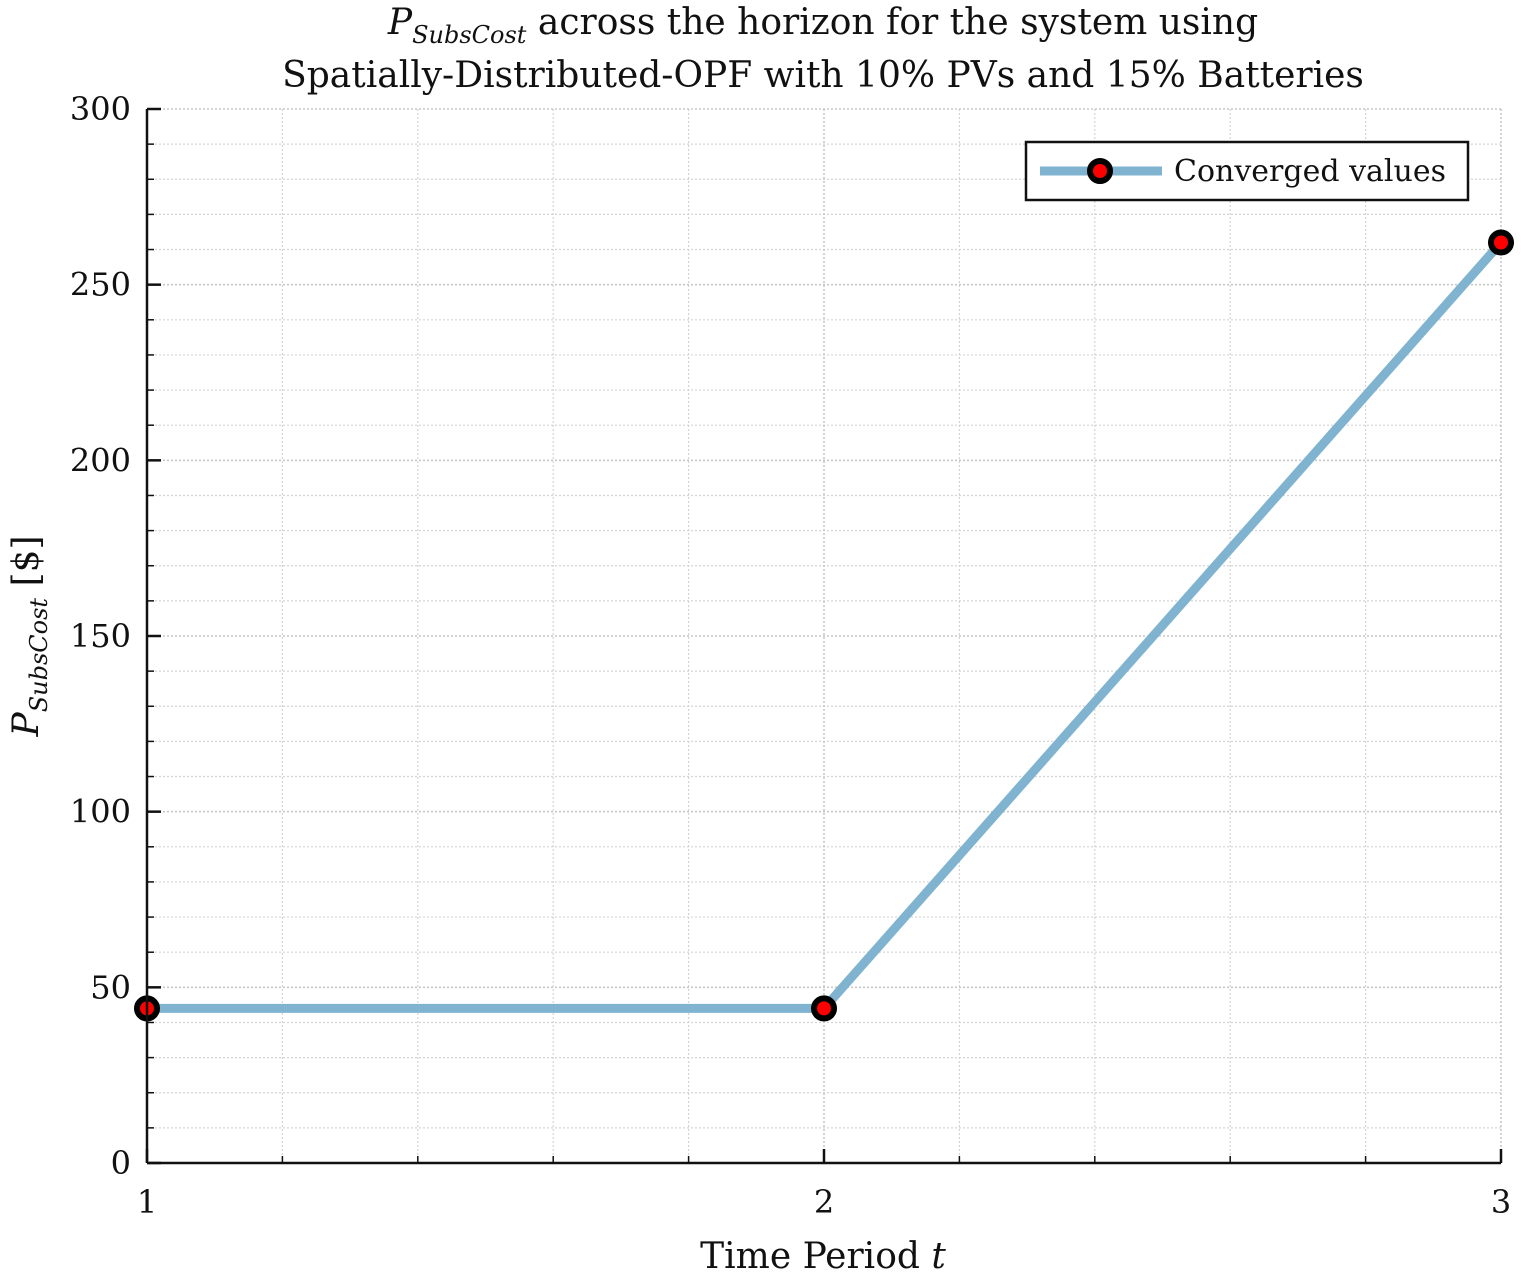  What do you see at coordinates (26, 566) in the screenshot?
I see `y-axis-label-unit: [$]` at bounding box center [26, 566].